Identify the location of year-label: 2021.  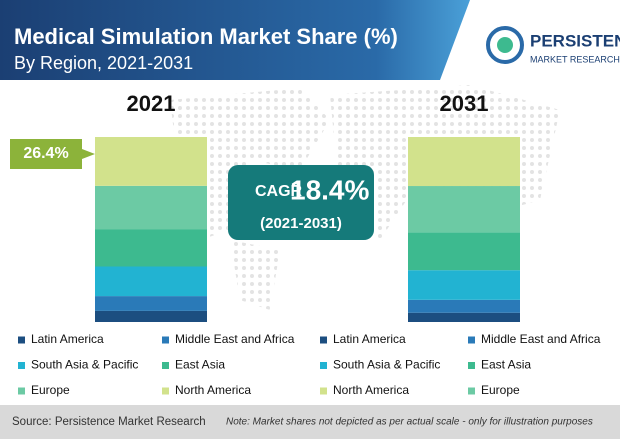
(151, 103).